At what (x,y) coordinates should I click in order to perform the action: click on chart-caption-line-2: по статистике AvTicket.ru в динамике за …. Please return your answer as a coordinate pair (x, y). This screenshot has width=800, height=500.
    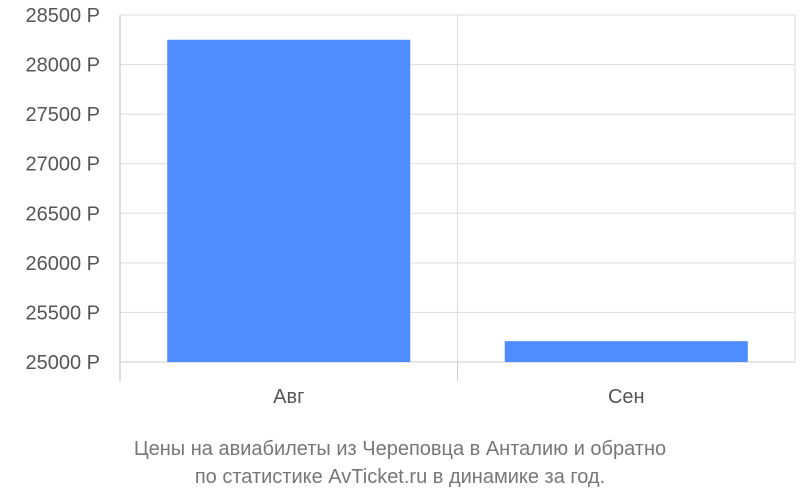
    Looking at the image, I should click on (400, 477).